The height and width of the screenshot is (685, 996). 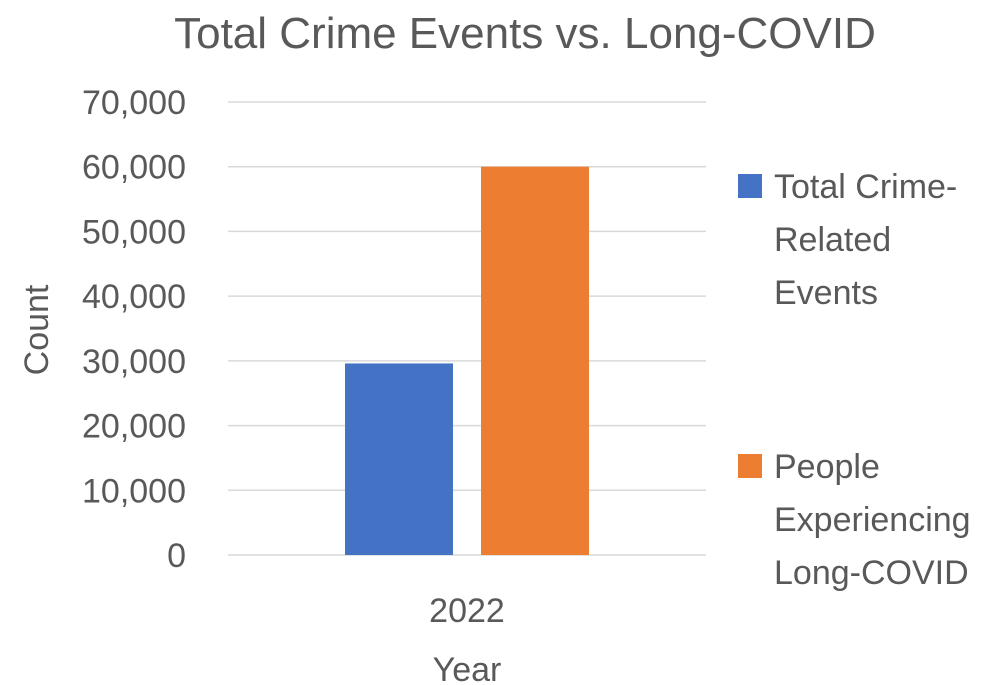 I want to click on x-tick-label: 2022, so click(x=467, y=611).